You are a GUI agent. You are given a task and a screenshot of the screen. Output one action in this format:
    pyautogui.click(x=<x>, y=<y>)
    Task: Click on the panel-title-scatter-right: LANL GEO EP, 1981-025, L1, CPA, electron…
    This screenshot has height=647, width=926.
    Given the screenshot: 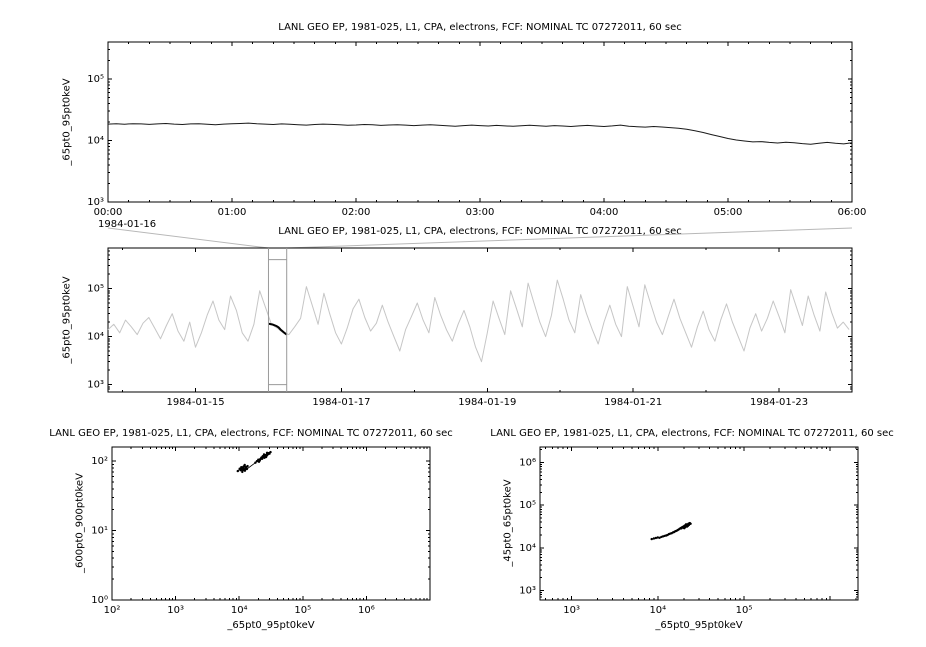 What is the action you would take?
    pyautogui.click(x=692, y=433)
    